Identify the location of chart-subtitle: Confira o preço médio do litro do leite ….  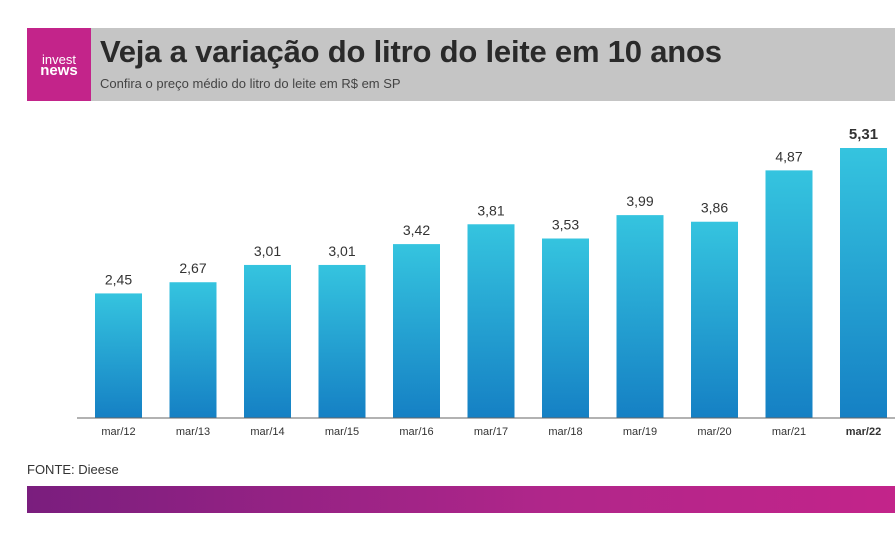
(250, 83).